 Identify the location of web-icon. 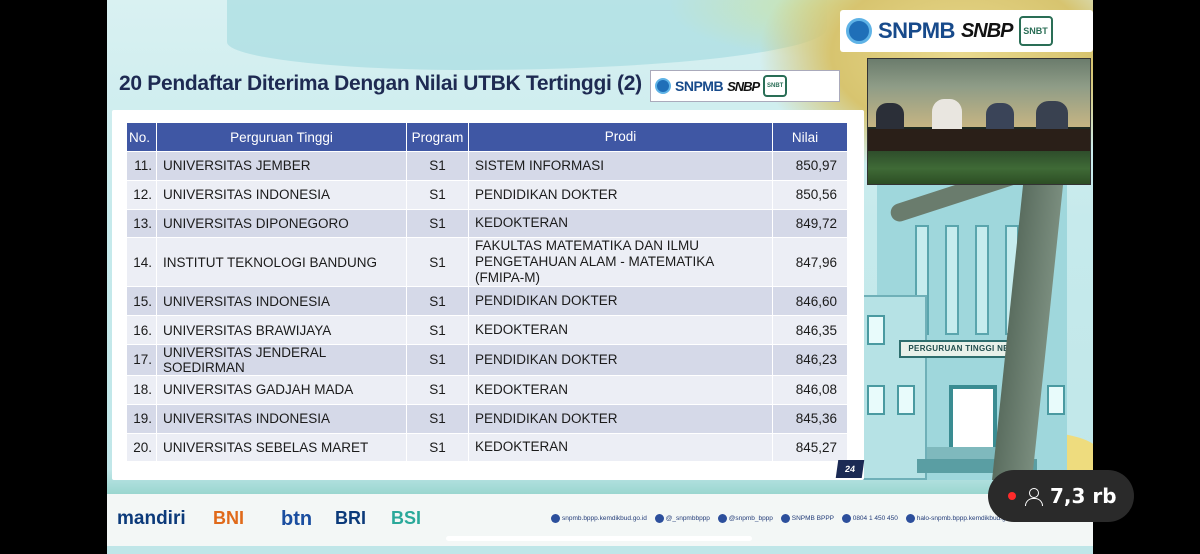
(555, 518).